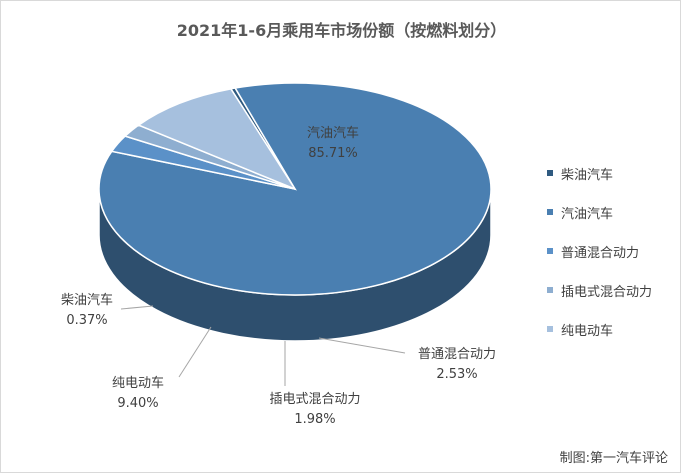  What do you see at coordinates (86, 320) in the screenshot?
I see `data-label-value: 0.37%` at bounding box center [86, 320].